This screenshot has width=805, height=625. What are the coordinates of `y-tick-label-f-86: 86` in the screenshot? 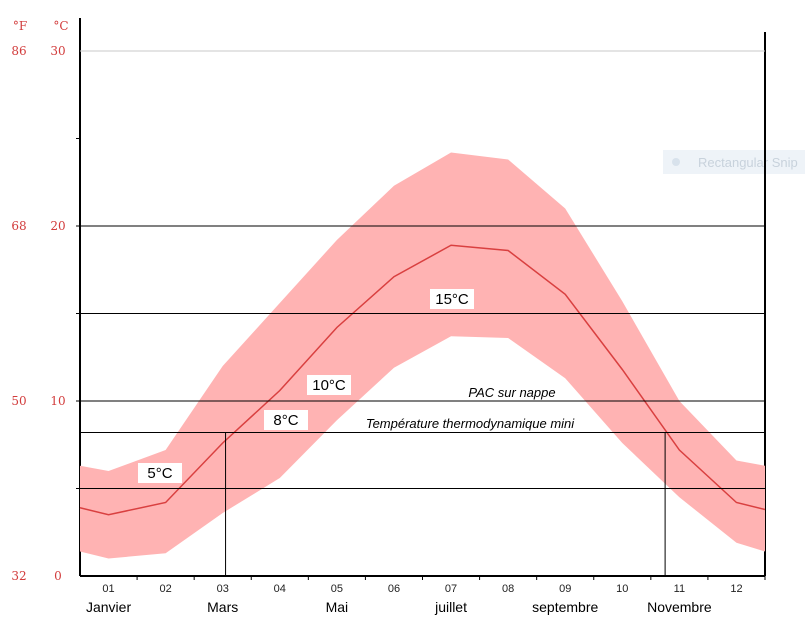 It's located at (18, 51).